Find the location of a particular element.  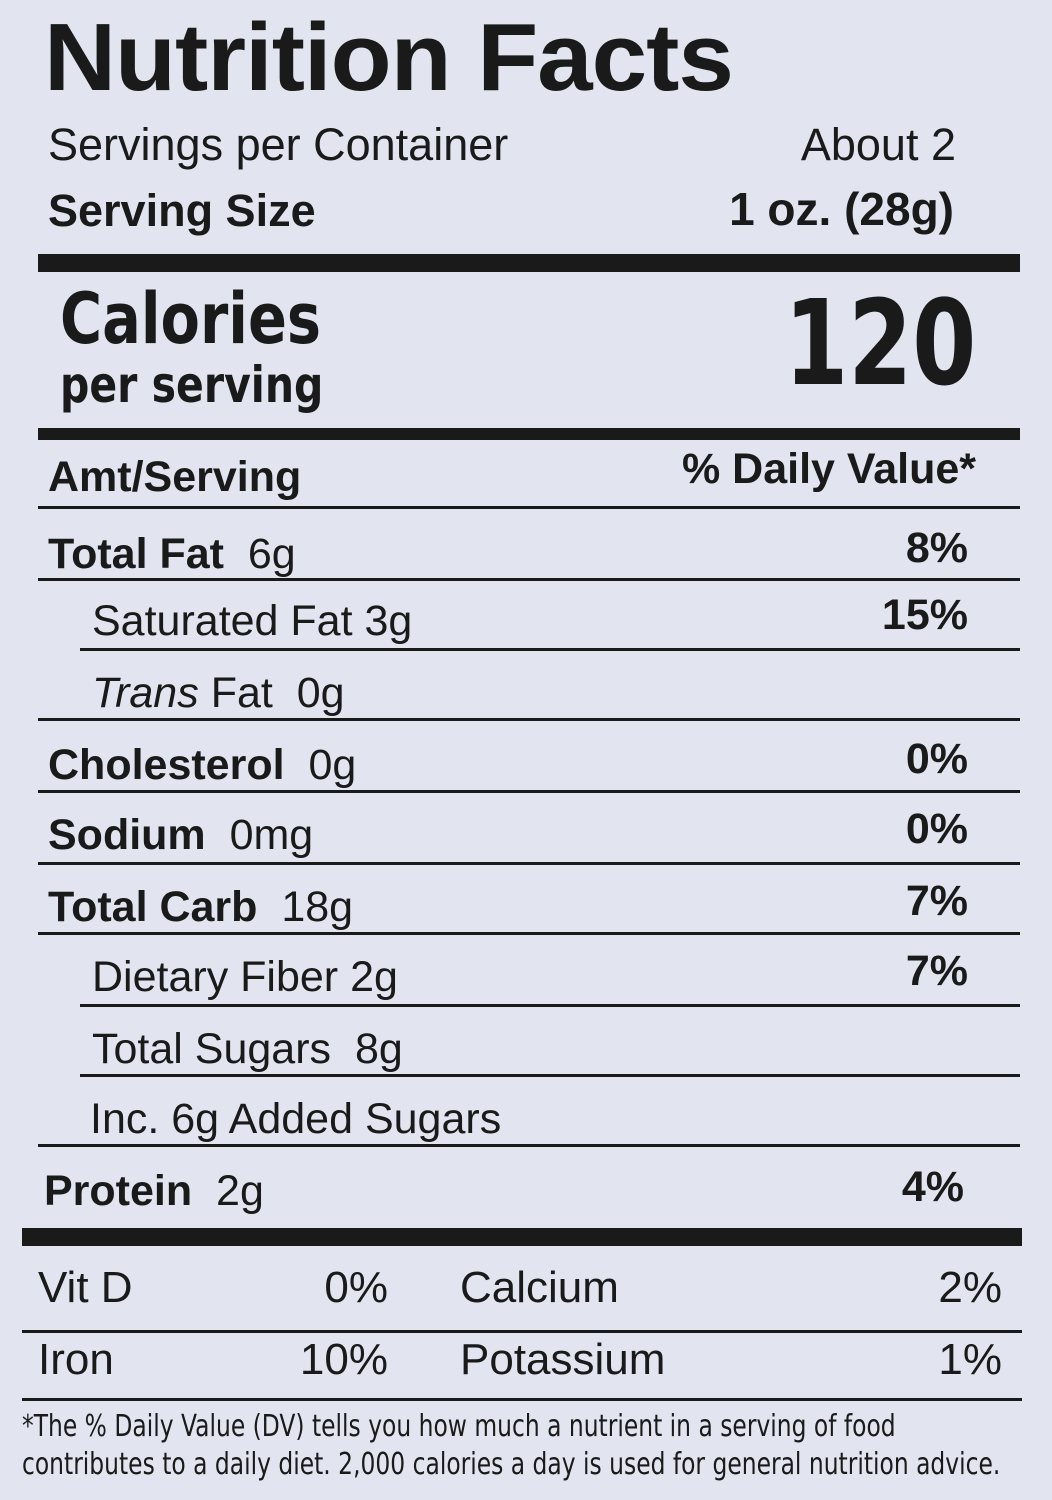

nutrient-row-sodium: Sodium 0mg is located at coordinates (180, 835).